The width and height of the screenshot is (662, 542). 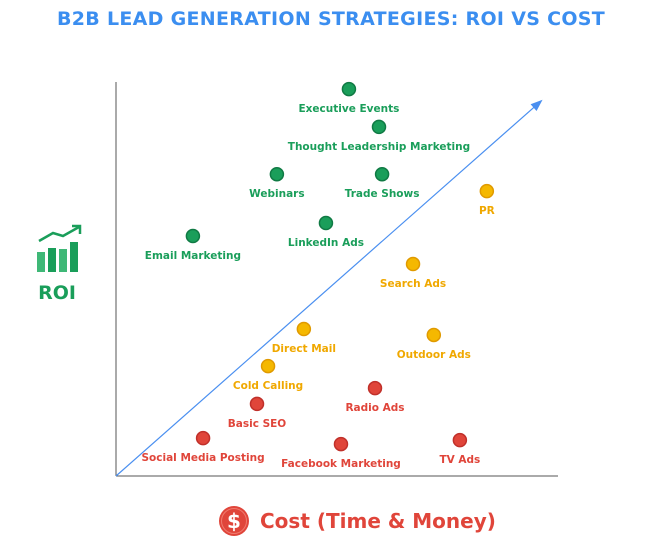 What do you see at coordinates (536, 105) in the screenshot?
I see `trend-arrowhead` at bounding box center [536, 105].